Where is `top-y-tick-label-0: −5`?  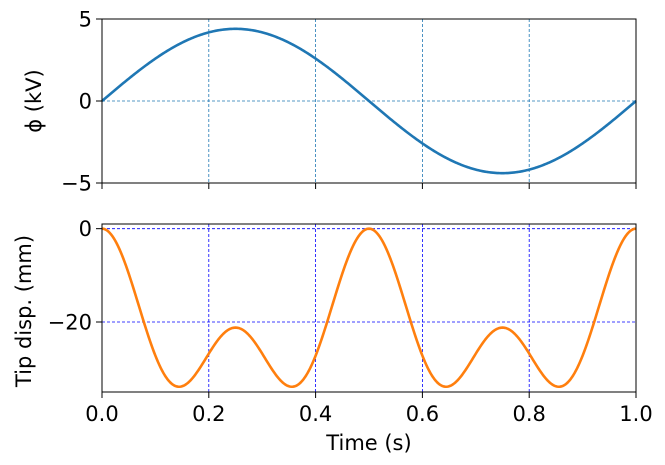 top-y-tick-label-0: −5 is located at coordinates (76, 184).